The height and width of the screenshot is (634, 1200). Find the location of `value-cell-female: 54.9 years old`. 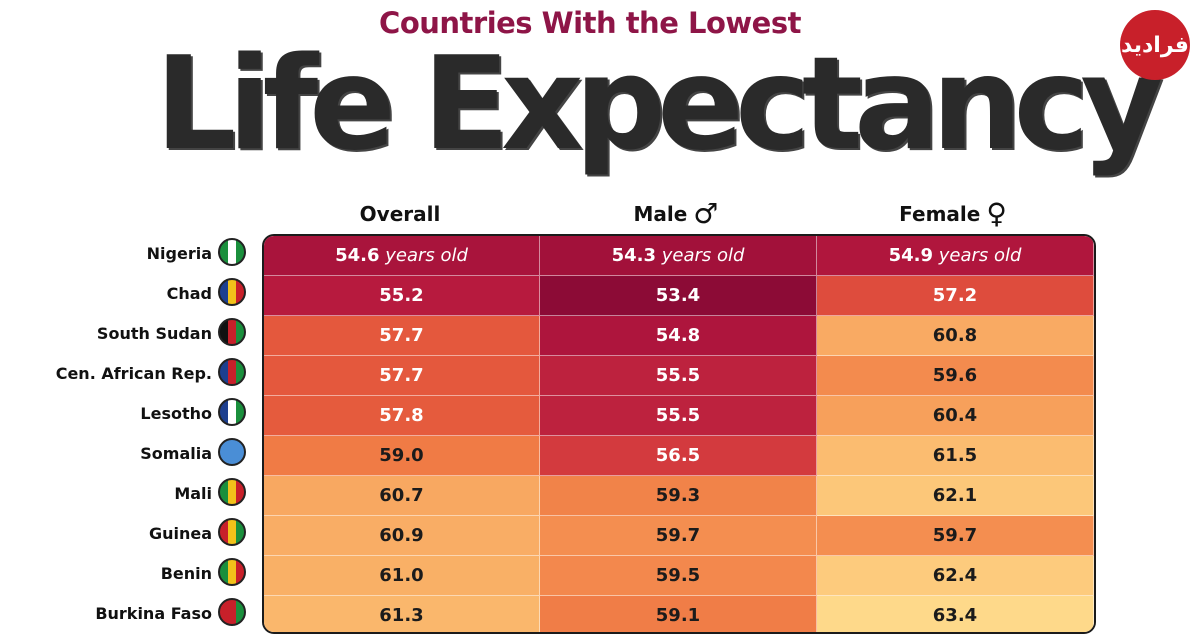

value-cell-female: 54.9 years old is located at coordinates (955, 256).